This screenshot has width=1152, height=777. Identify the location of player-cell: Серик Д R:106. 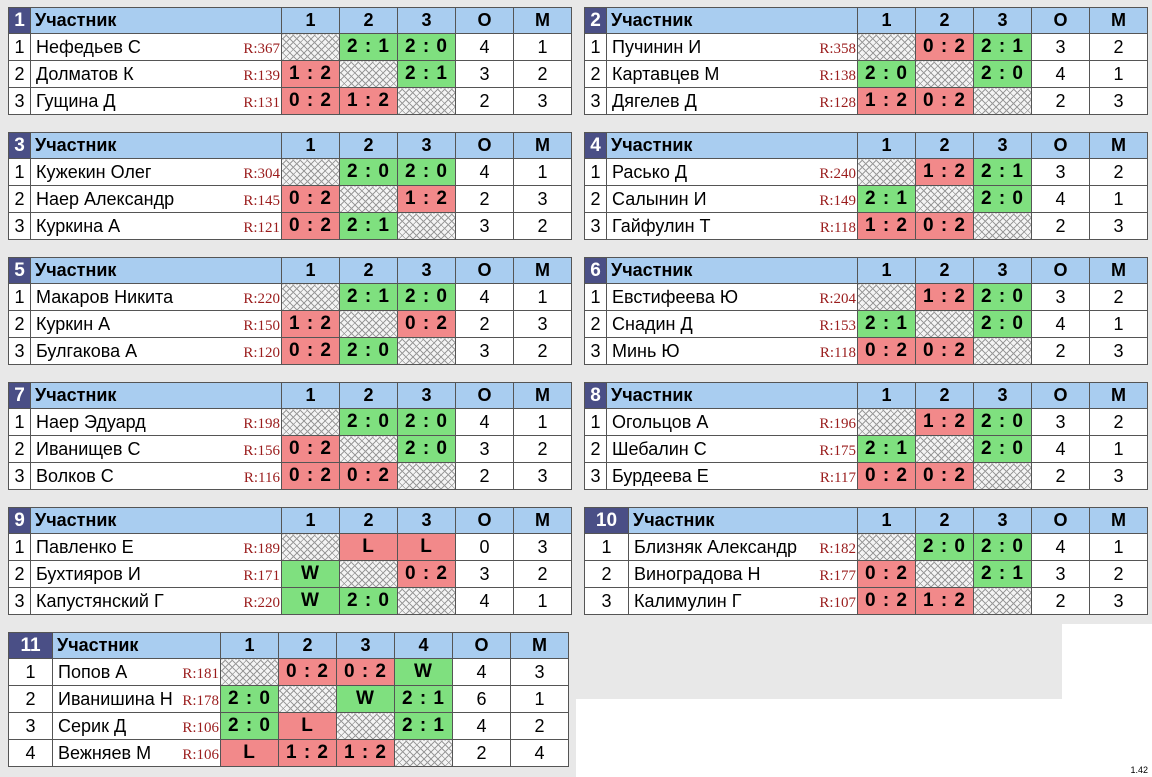
(136, 726).